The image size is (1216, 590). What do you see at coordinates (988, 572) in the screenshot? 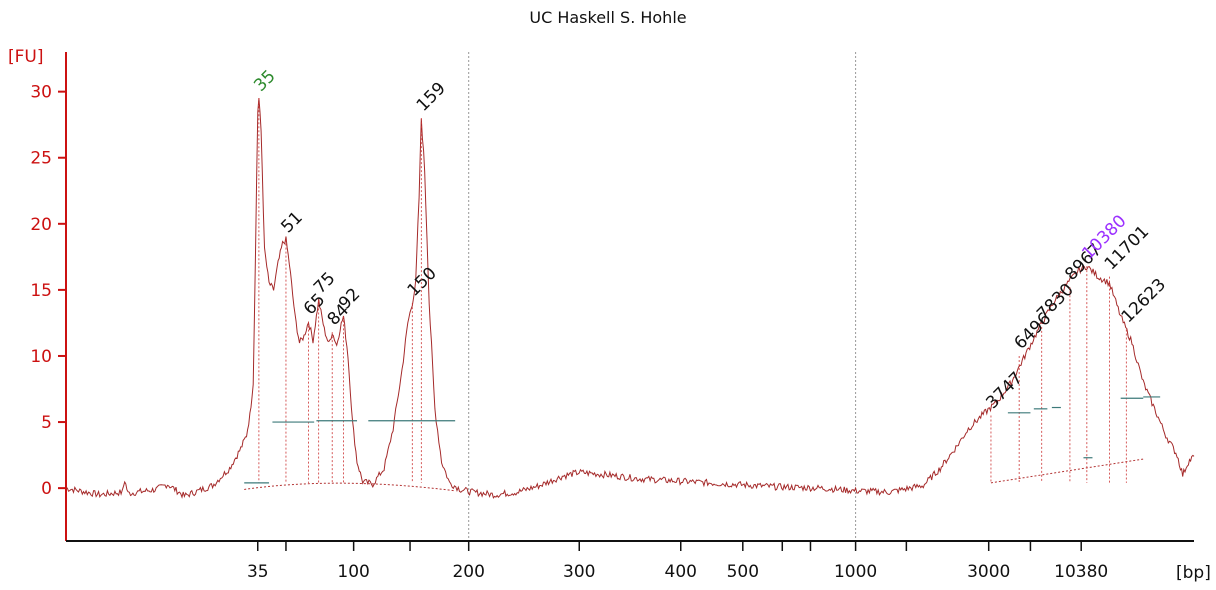
I see `x-tick-label-3000: 3000` at bounding box center [988, 572].